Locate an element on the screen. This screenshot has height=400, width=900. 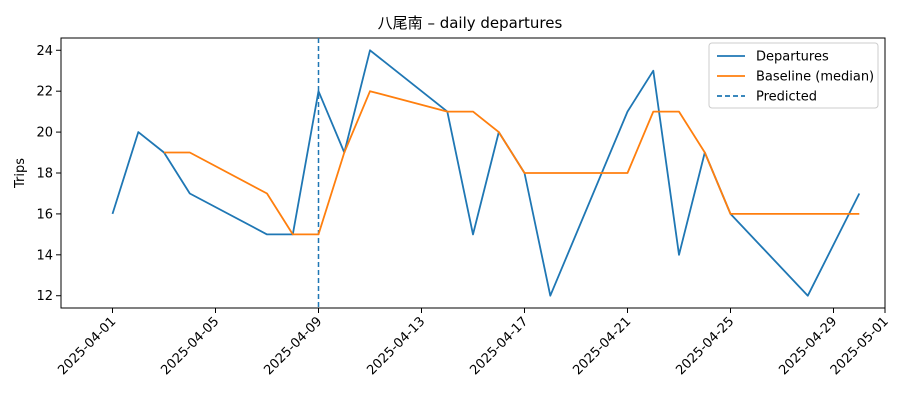
y-tick-label: 16 is located at coordinates (44, 214).